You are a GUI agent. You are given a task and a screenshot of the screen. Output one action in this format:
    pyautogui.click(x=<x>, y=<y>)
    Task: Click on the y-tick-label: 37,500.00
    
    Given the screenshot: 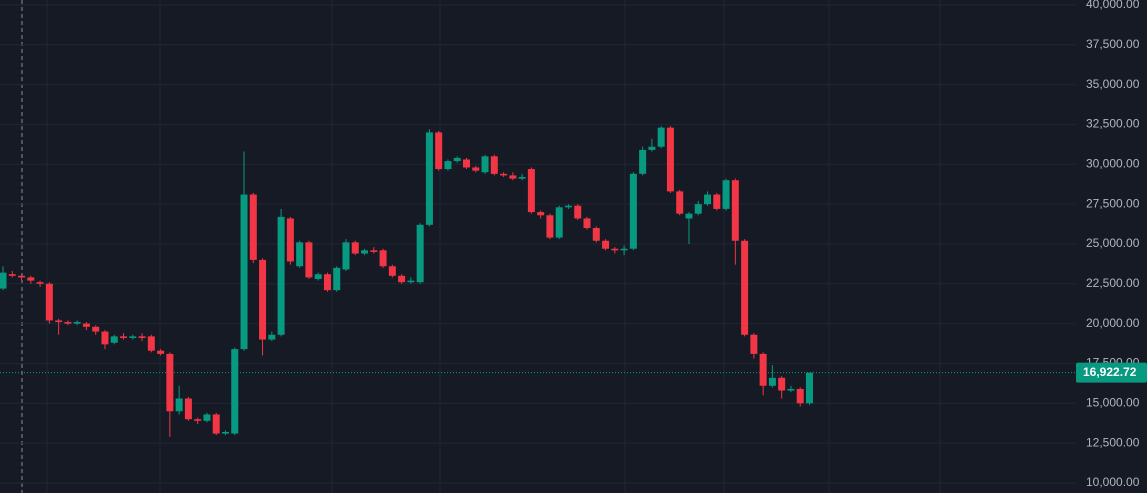 What is the action you would take?
    pyautogui.click(x=1113, y=44)
    